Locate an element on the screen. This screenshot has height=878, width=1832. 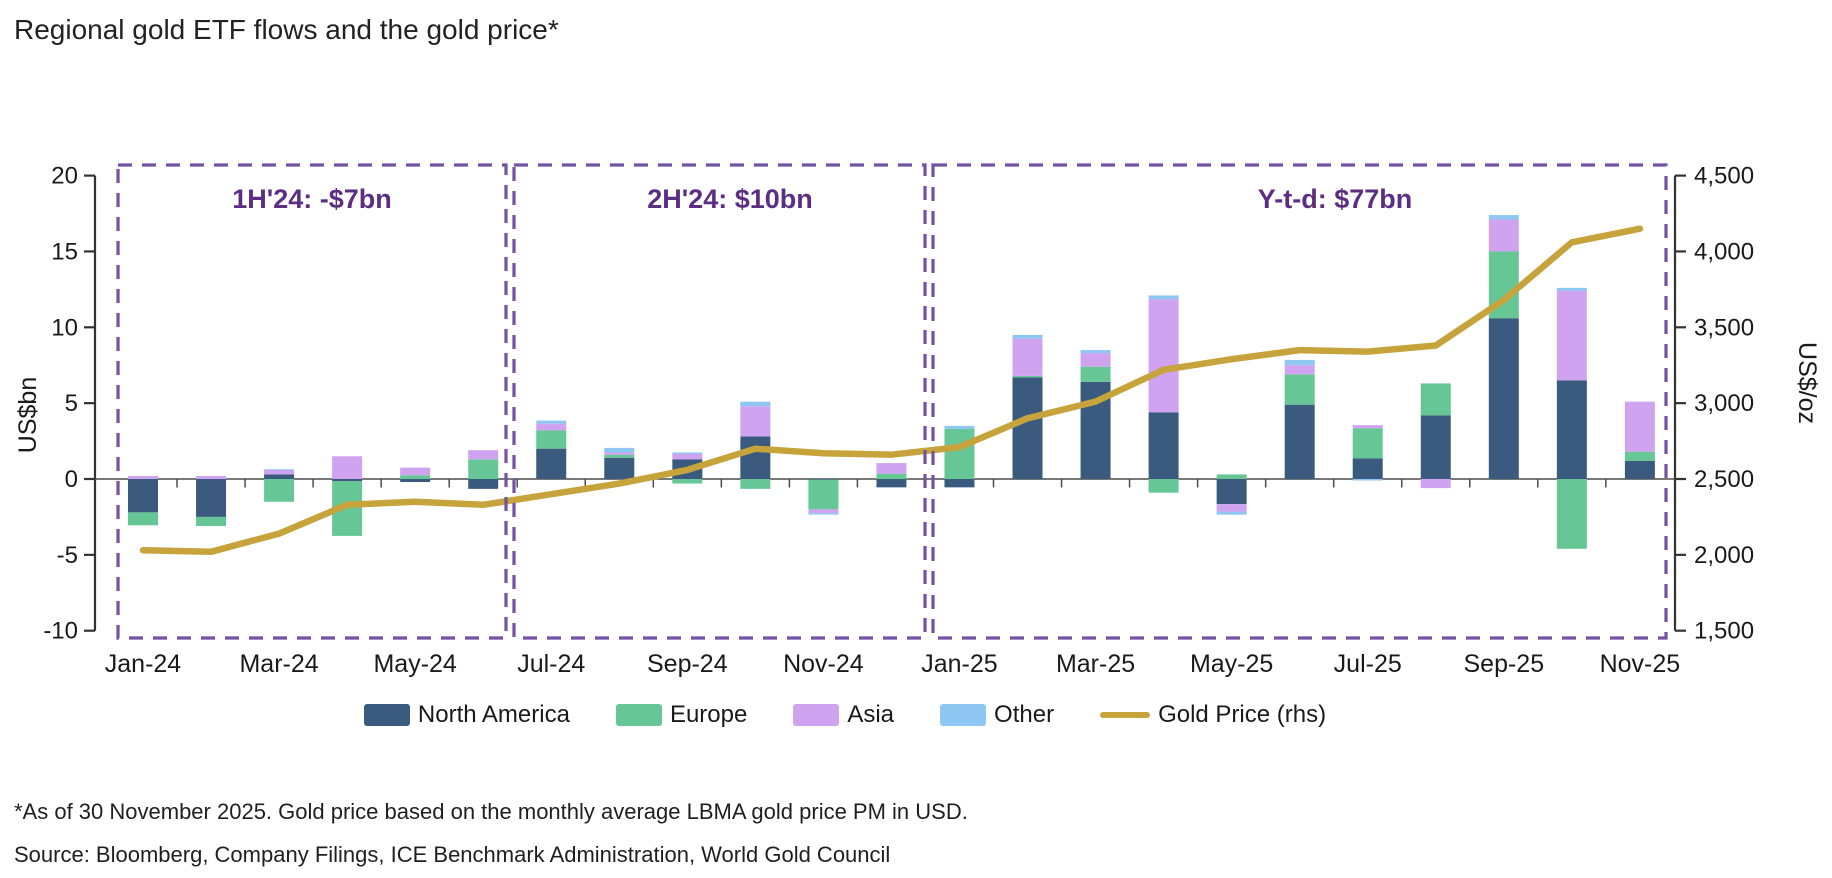
other-swatch-icon is located at coordinates (963, 715).